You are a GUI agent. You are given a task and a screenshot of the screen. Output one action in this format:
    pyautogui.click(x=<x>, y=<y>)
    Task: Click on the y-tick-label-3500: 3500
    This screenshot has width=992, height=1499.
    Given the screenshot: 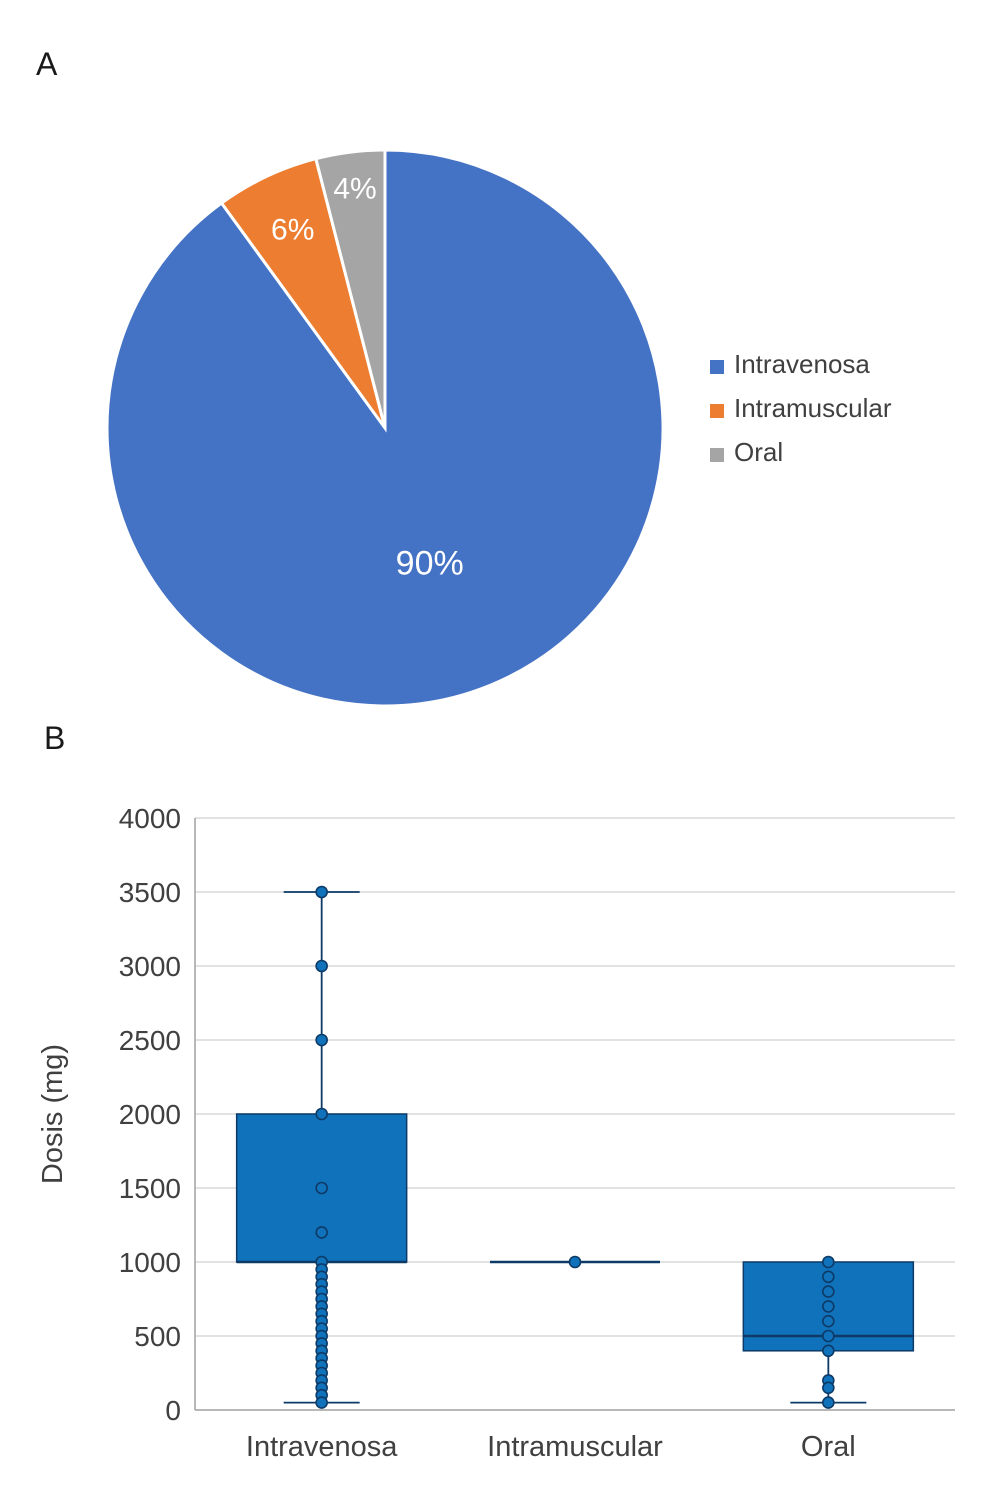 What is the action you would take?
    pyautogui.click(x=150, y=892)
    